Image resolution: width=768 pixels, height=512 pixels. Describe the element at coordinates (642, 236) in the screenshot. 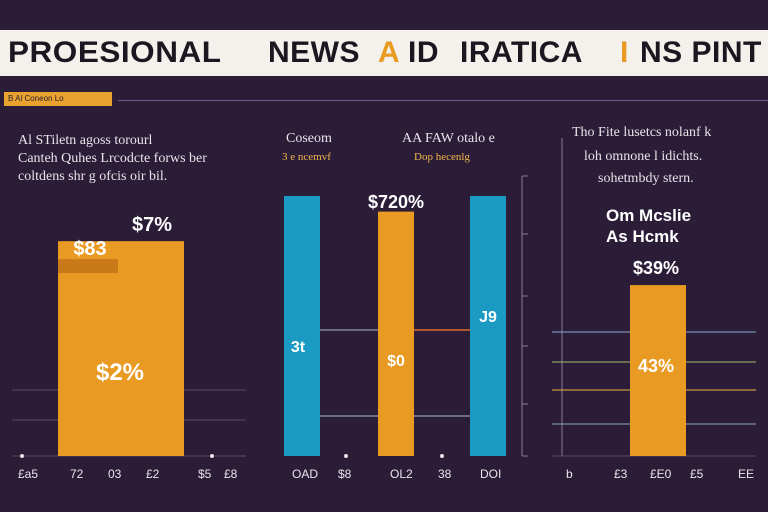

I see `right-headline-2: As Hcmk` at that location.